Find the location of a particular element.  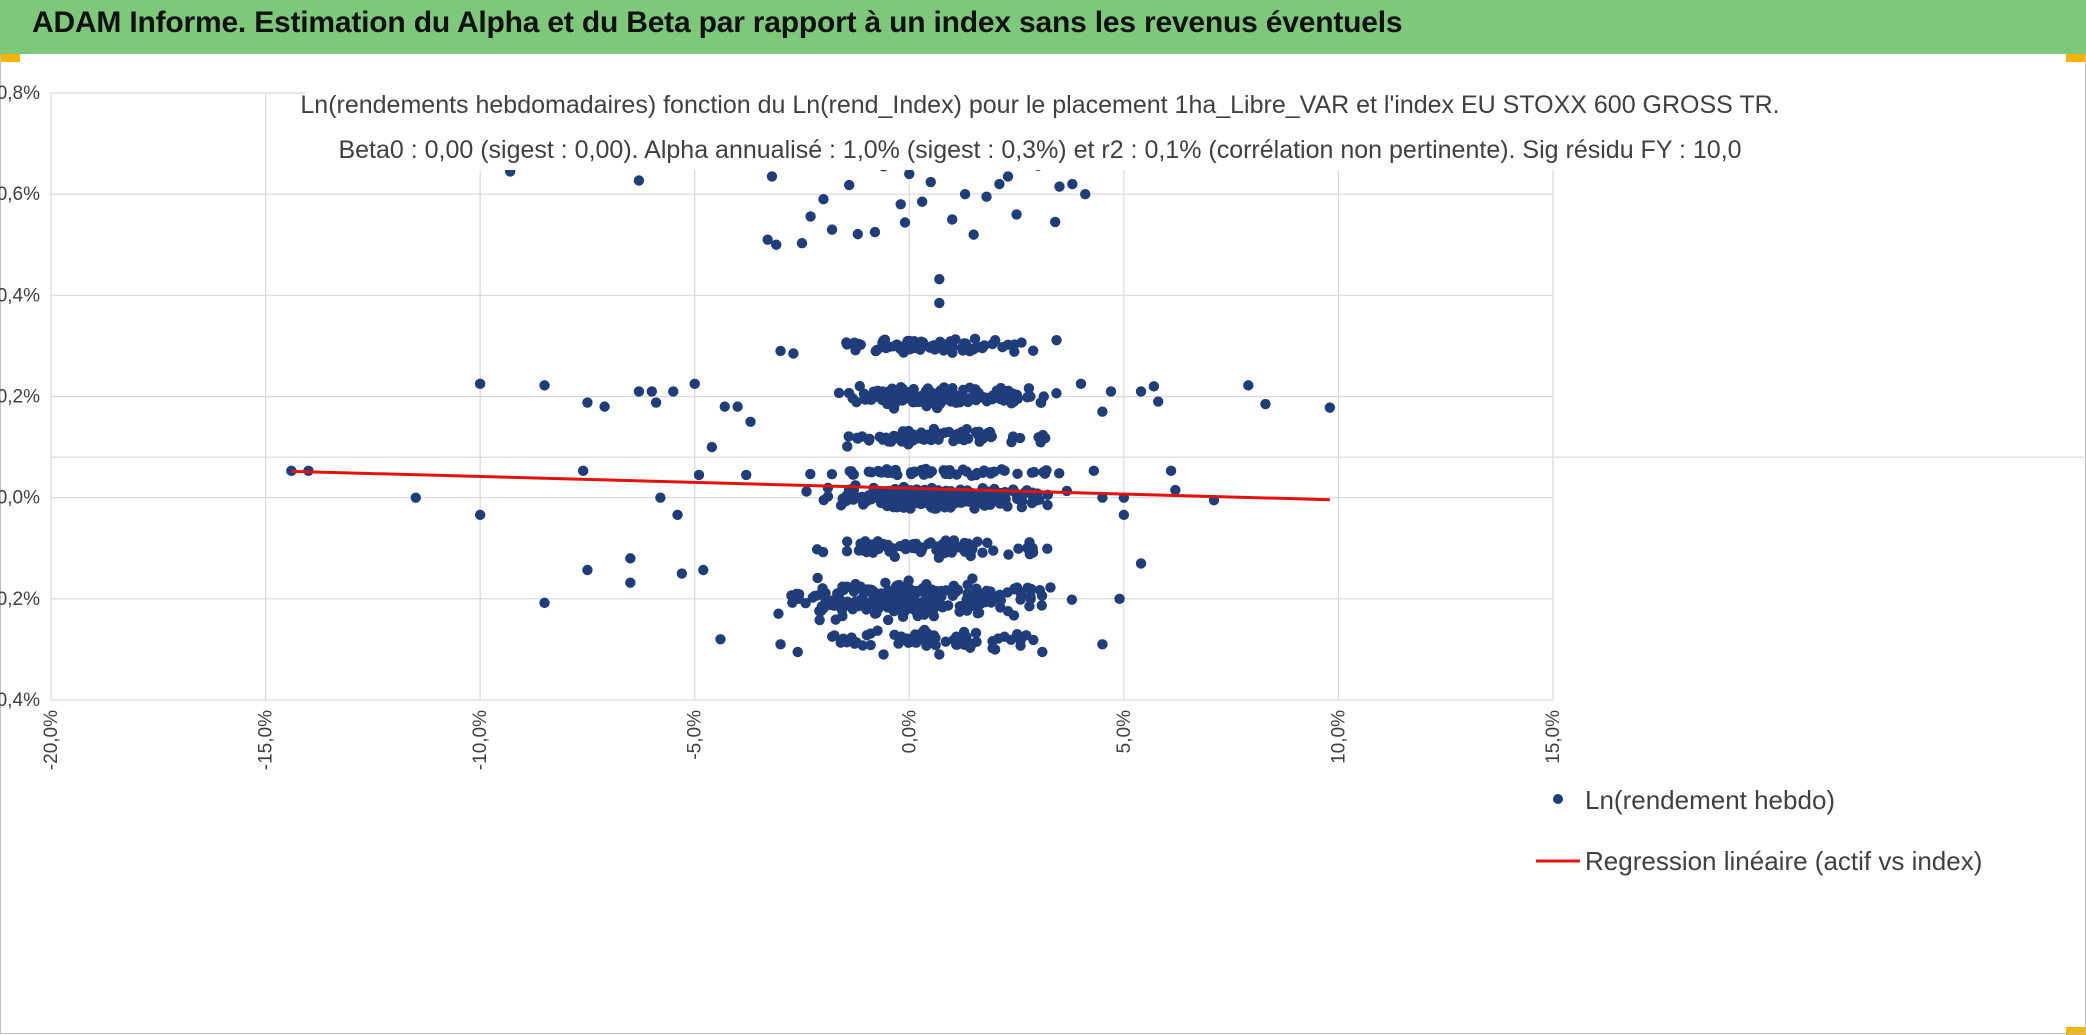

regression-line is located at coordinates (810, 485).